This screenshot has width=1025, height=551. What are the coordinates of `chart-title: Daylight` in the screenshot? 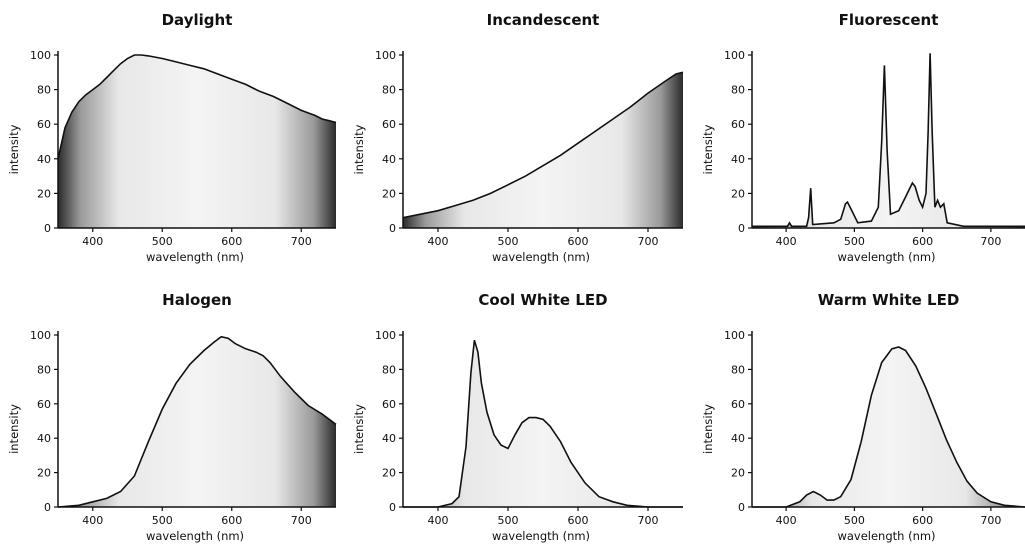 It's located at (197, 20).